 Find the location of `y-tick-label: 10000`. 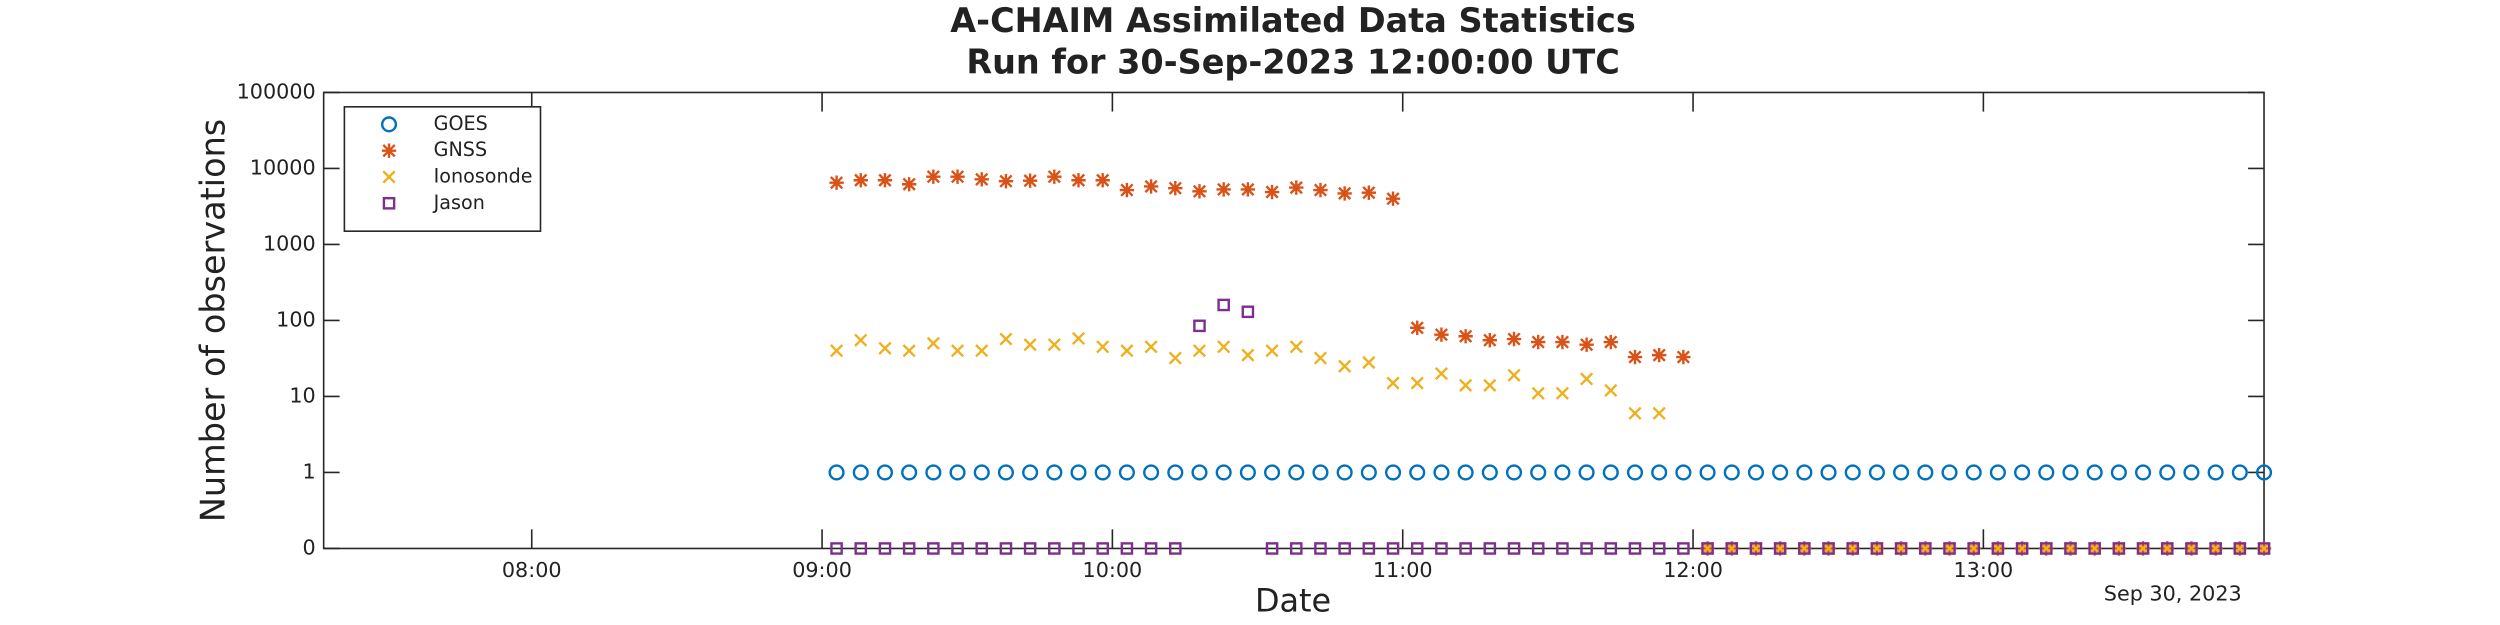

y-tick-label: 10000 is located at coordinates (283, 167).